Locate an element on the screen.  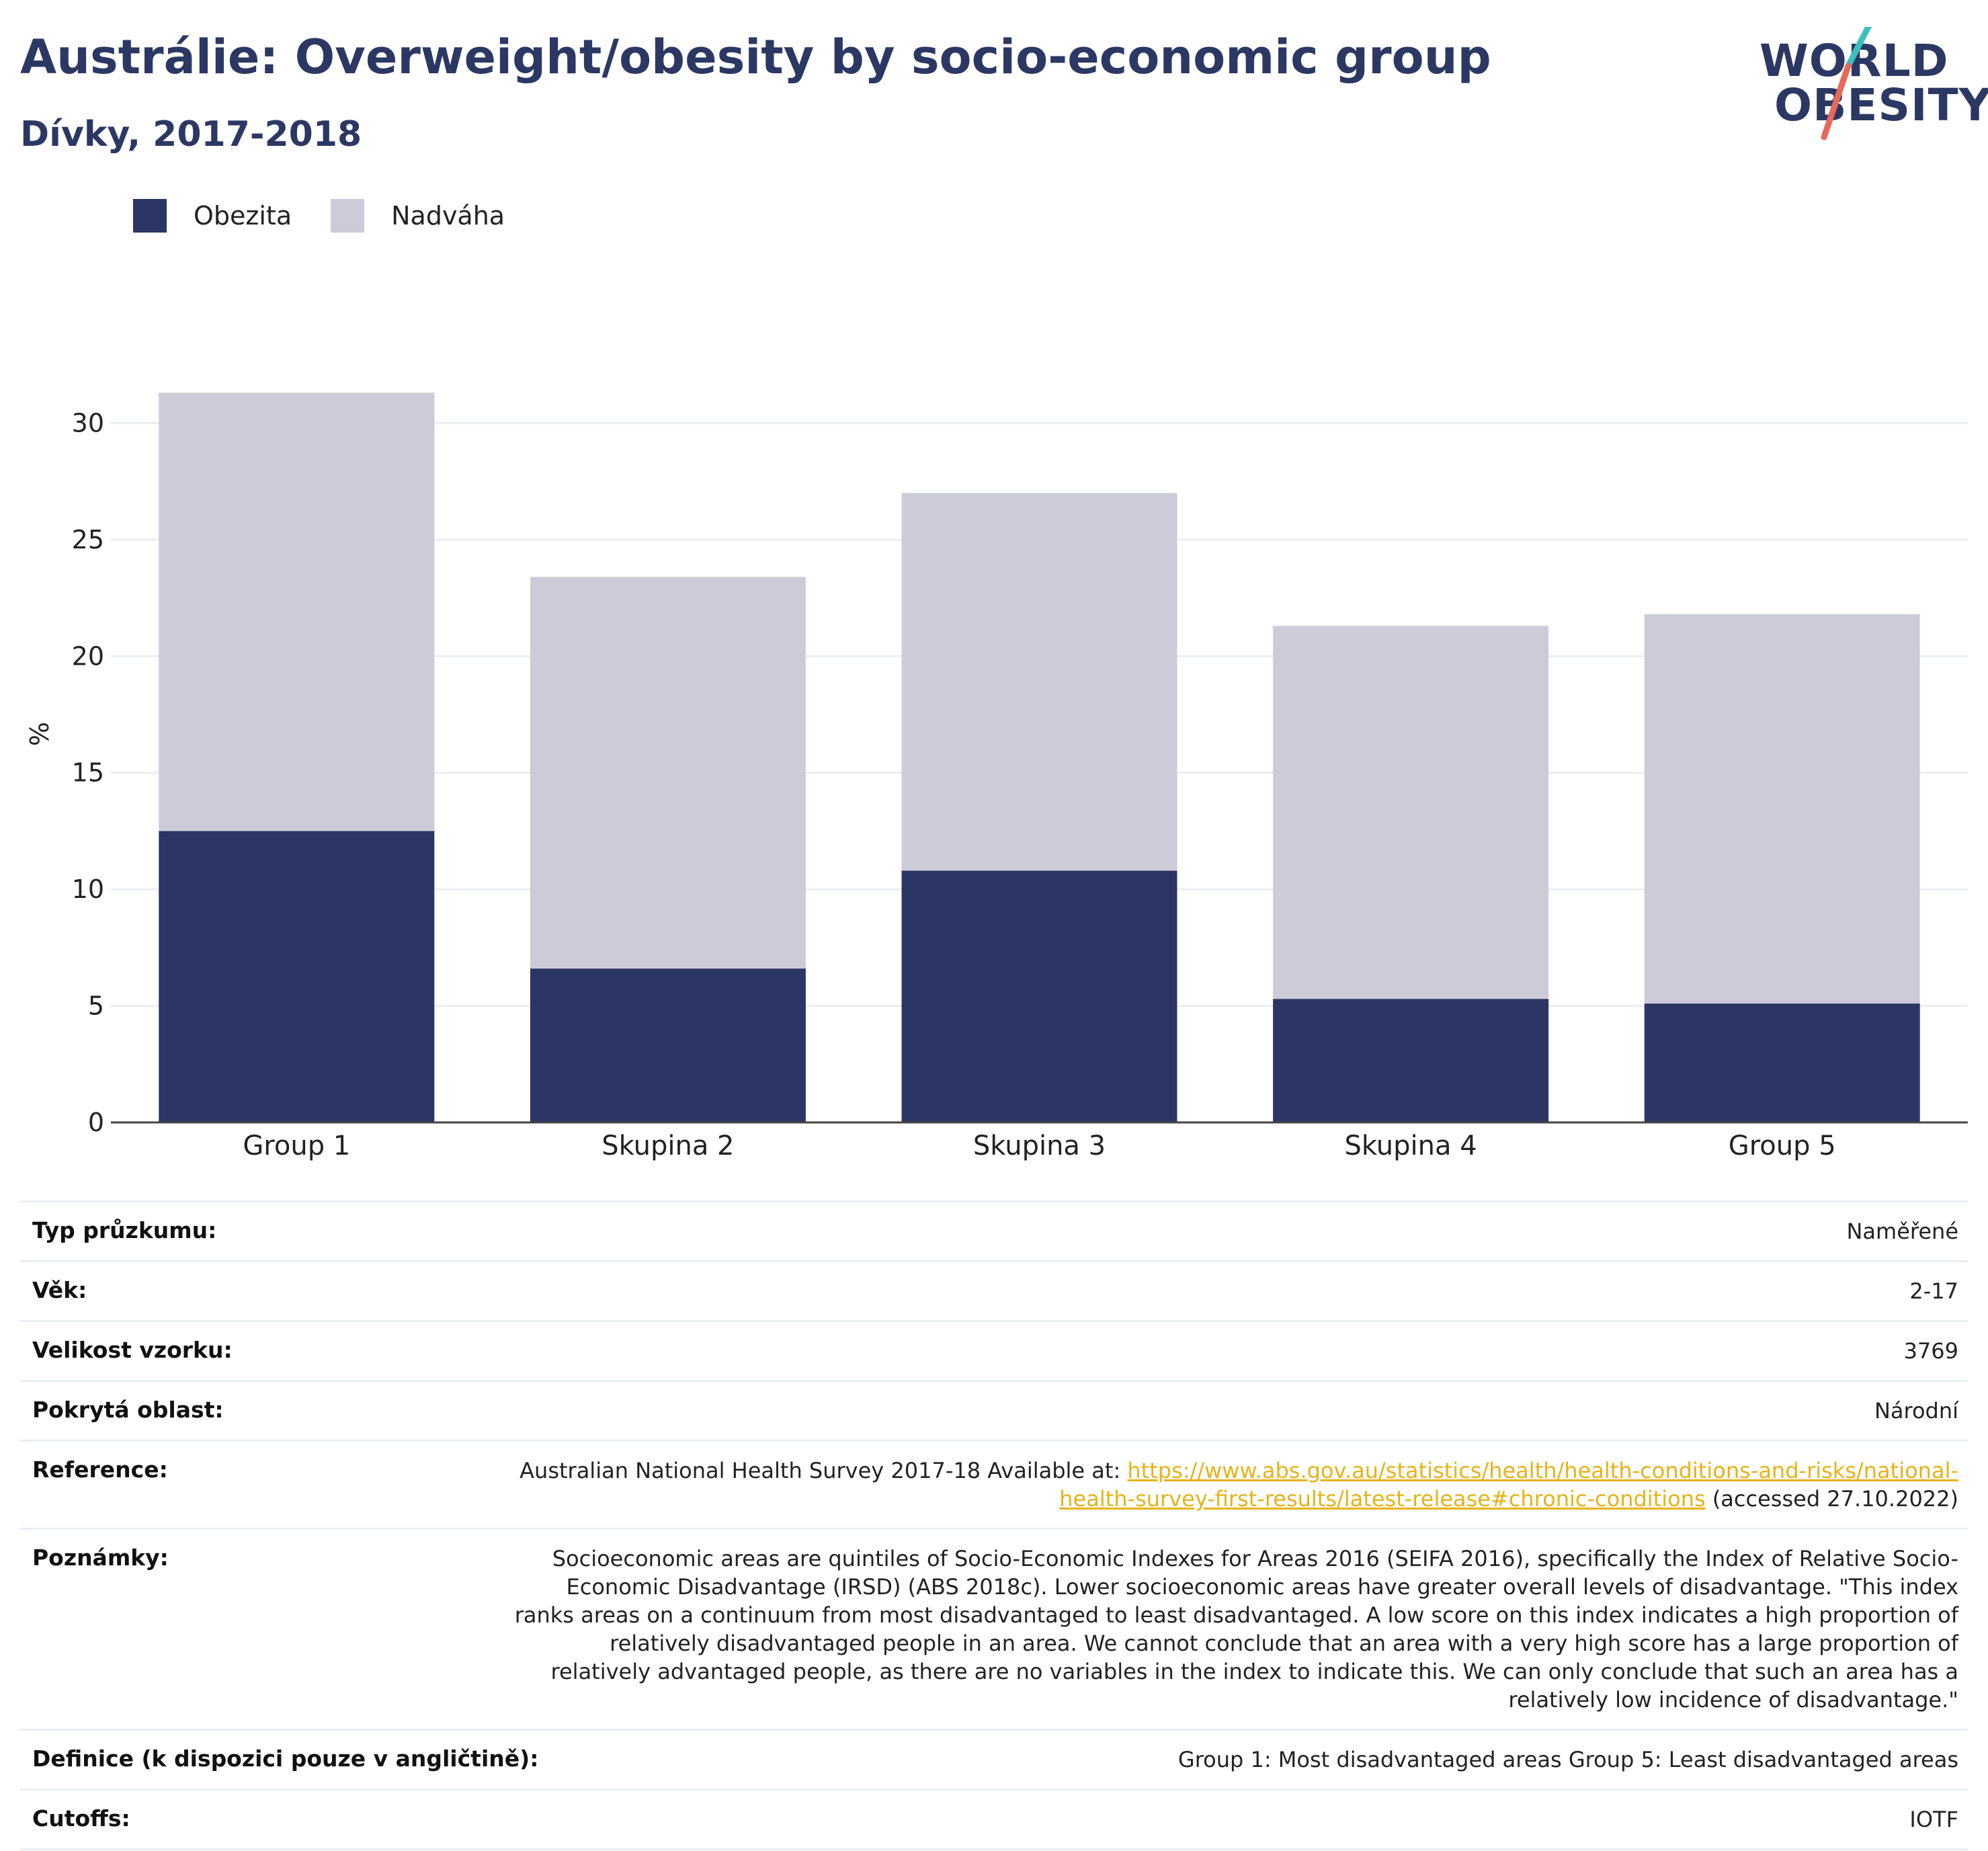
info-row-age: Věk: 2-17 is located at coordinates (994, 1290).